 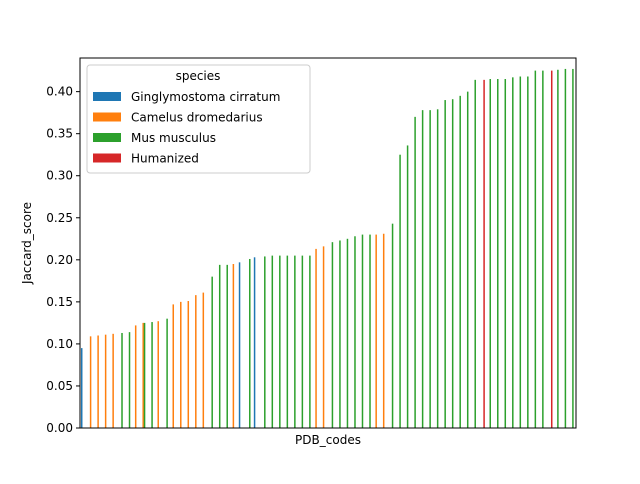 What do you see at coordinates (59, 428) in the screenshot?
I see `y-tick-label: 0.00` at bounding box center [59, 428].